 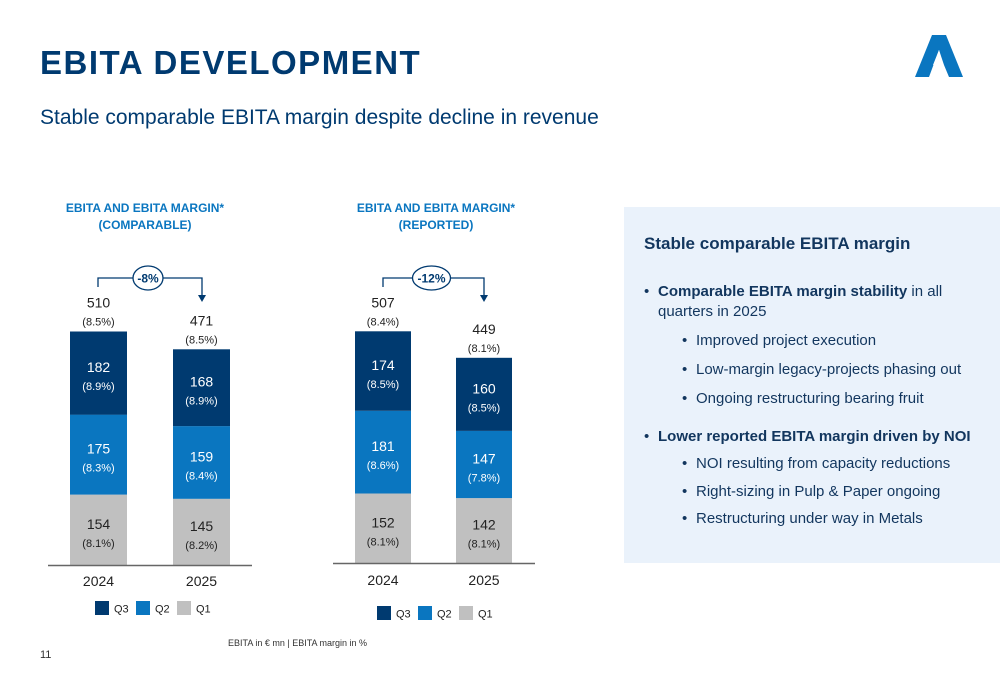 I want to click on bar-value-label: 175, so click(x=99, y=449).